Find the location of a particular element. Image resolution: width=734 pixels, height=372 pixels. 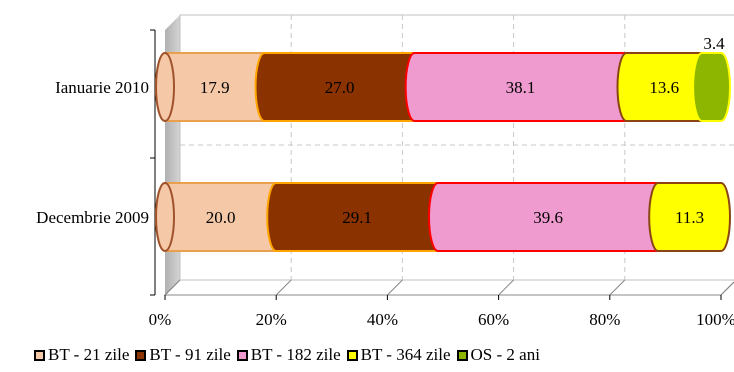

legend-label: BT - 91 zile is located at coordinates (190, 354).